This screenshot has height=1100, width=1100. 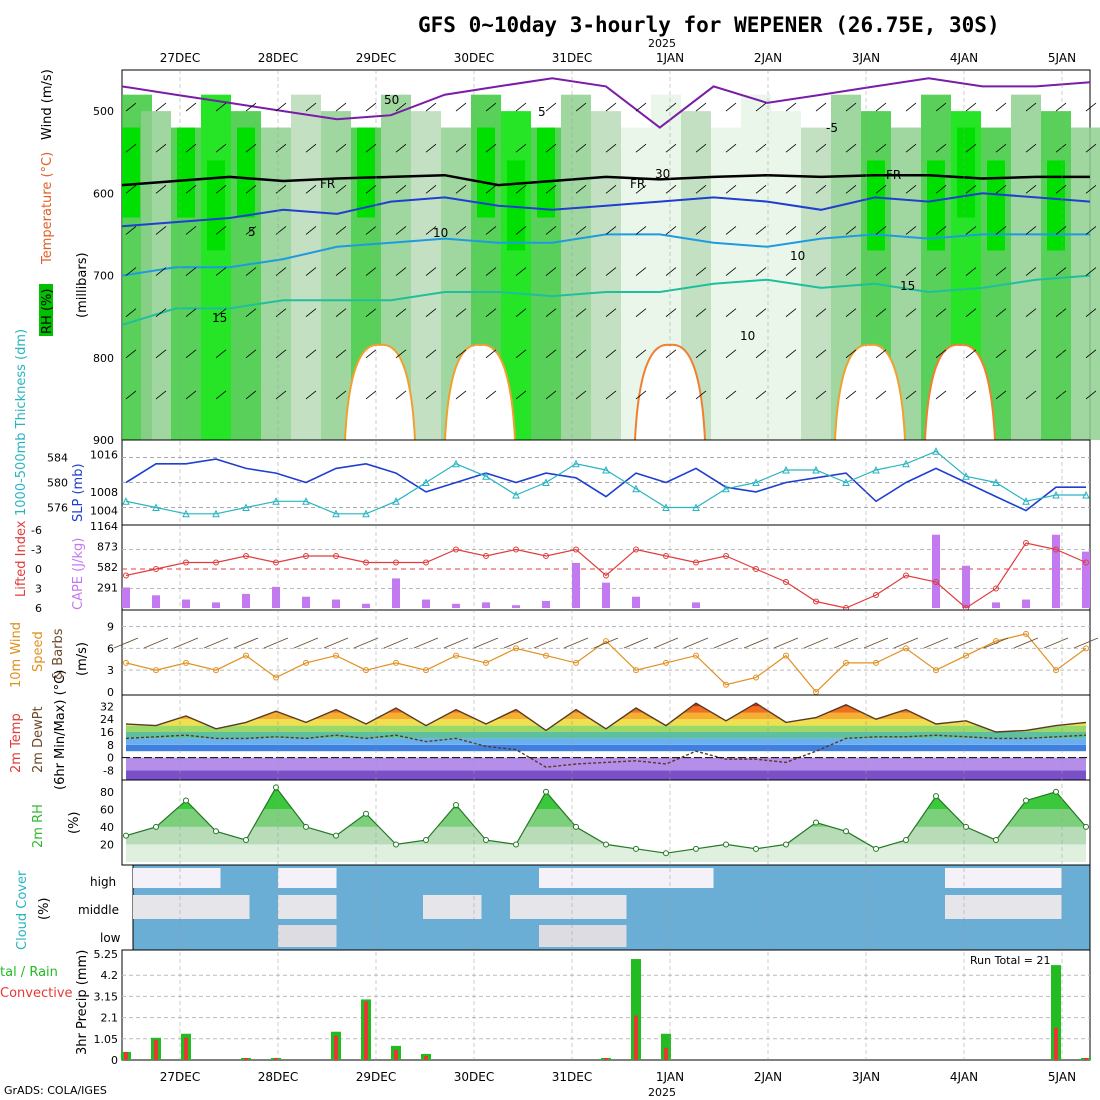 I want to click on cloud-units: (%), so click(x=44, y=909).